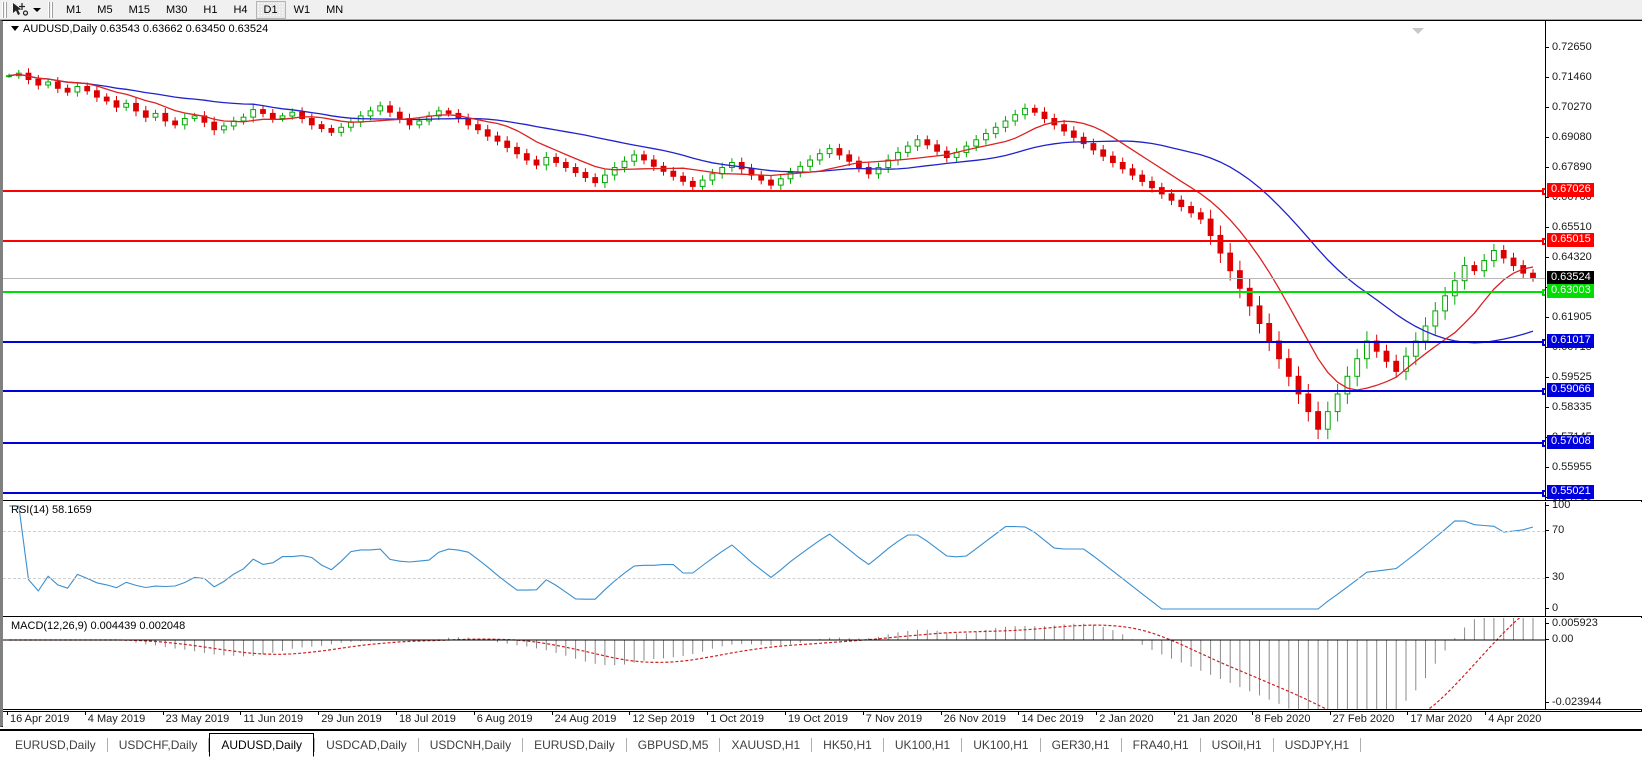 The width and height of the screenshot is (1642, 758). I want to click on timeframe-toolbar: M1 M5 M15 M30 H1 H4 D1 W1 MN, so click(821, 10).